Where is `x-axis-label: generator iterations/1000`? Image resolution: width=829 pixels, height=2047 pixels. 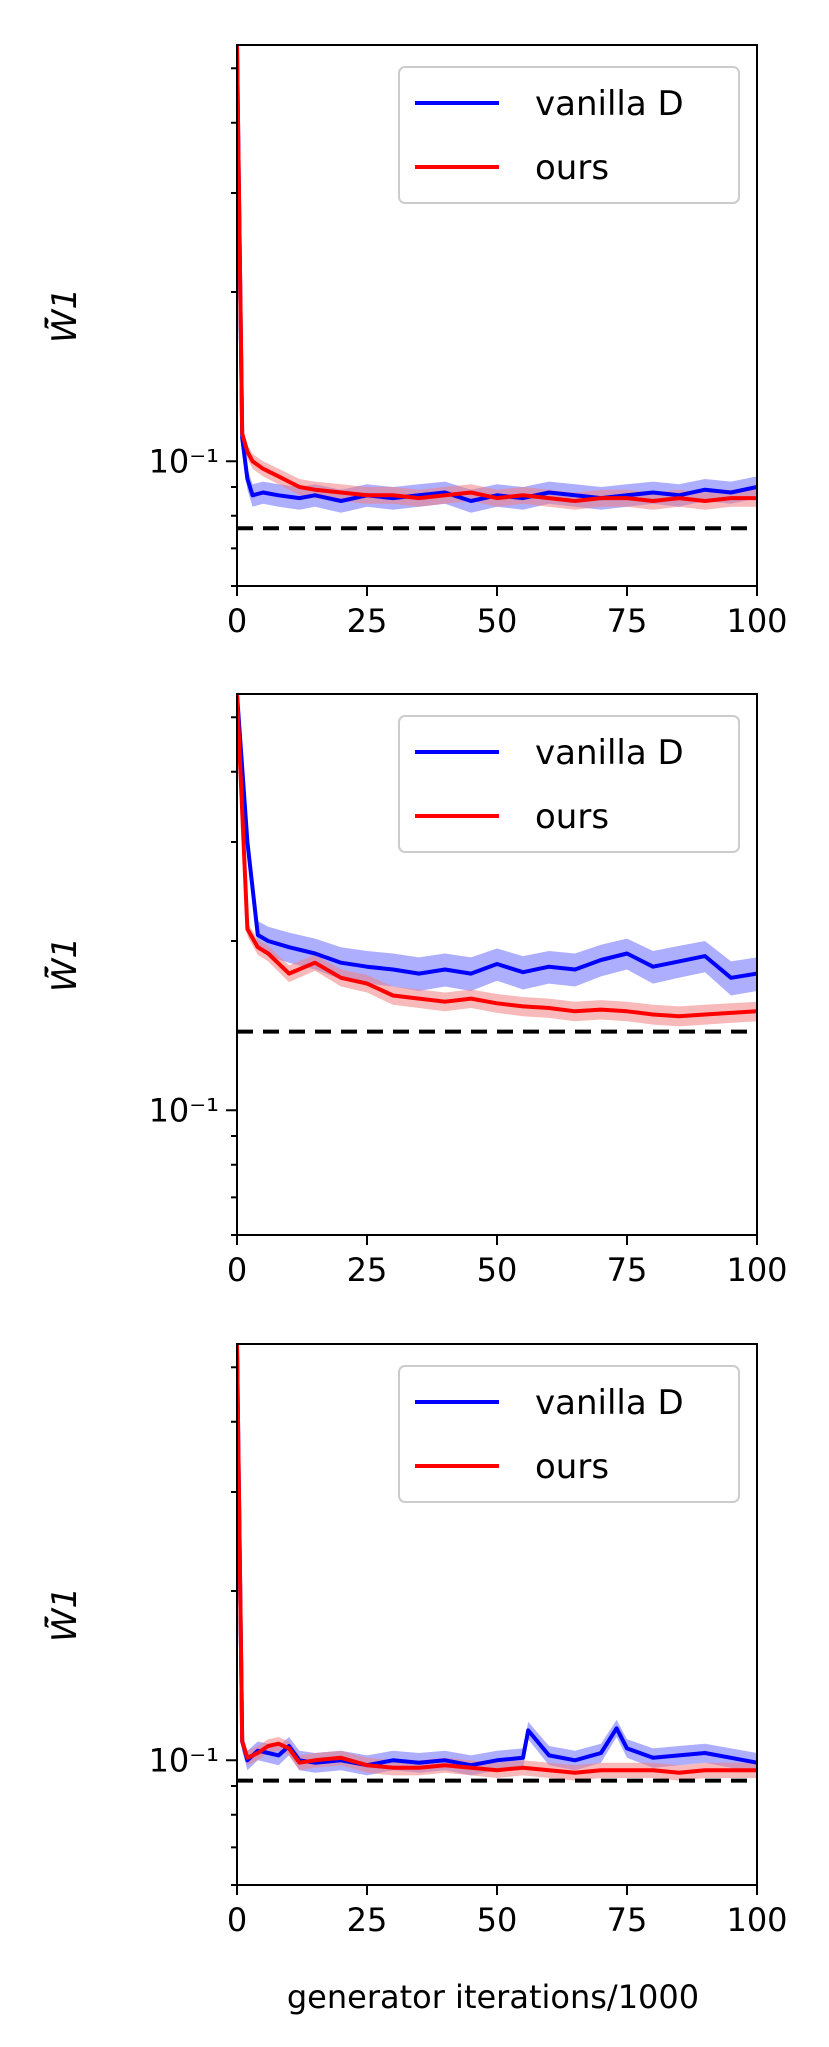
x-axis-label: generator iterations/1000 is located at coordinates (493, 1997).